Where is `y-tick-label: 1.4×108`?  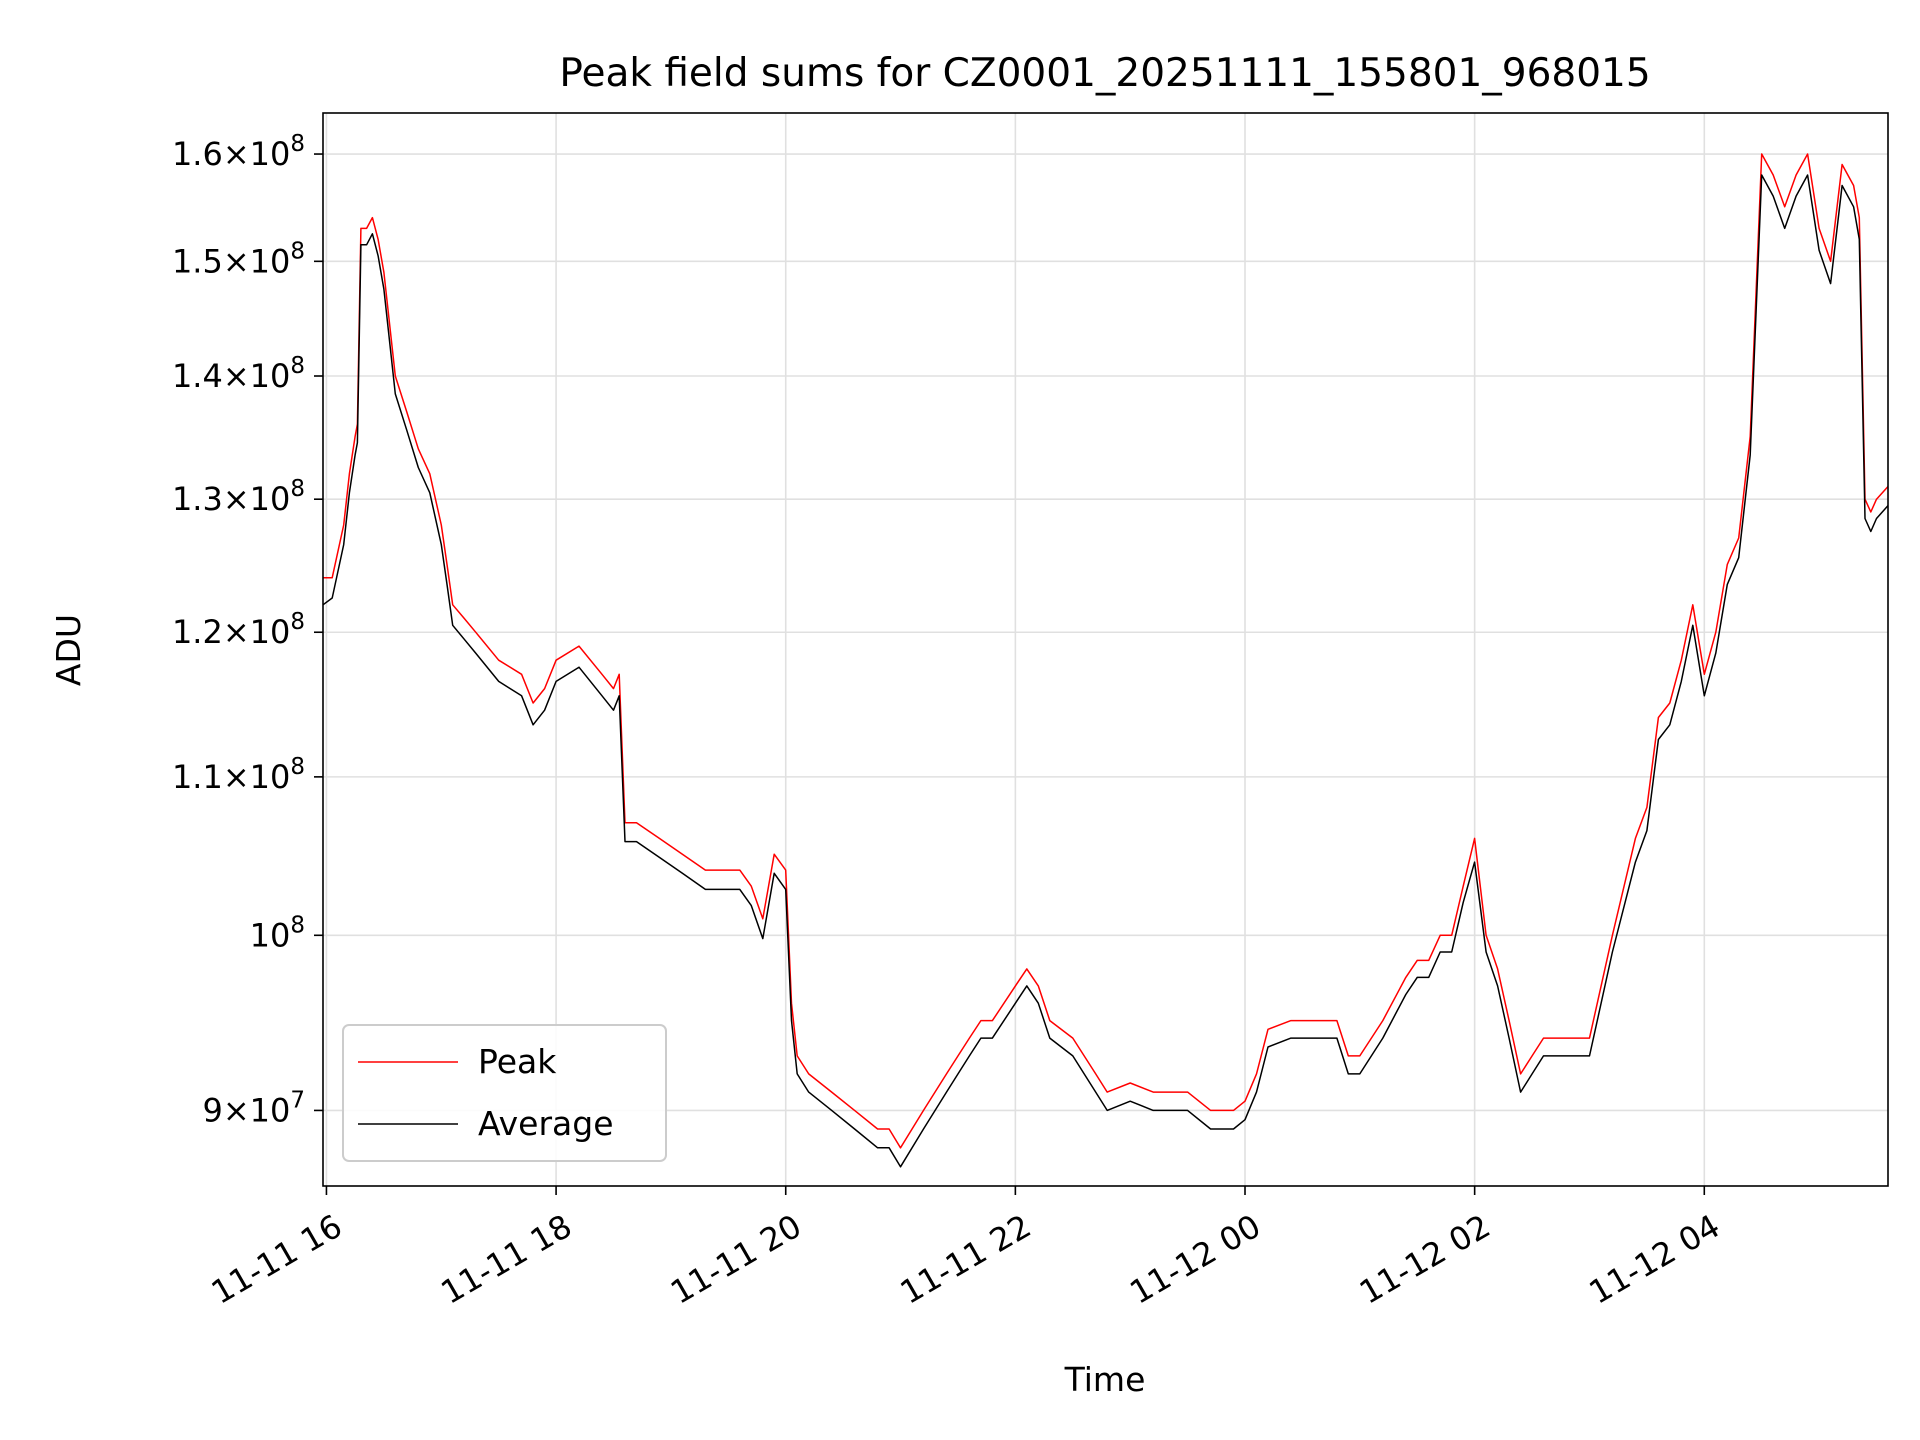 y-tick-label: 1.4×108 is located at coordinates (238, 374).